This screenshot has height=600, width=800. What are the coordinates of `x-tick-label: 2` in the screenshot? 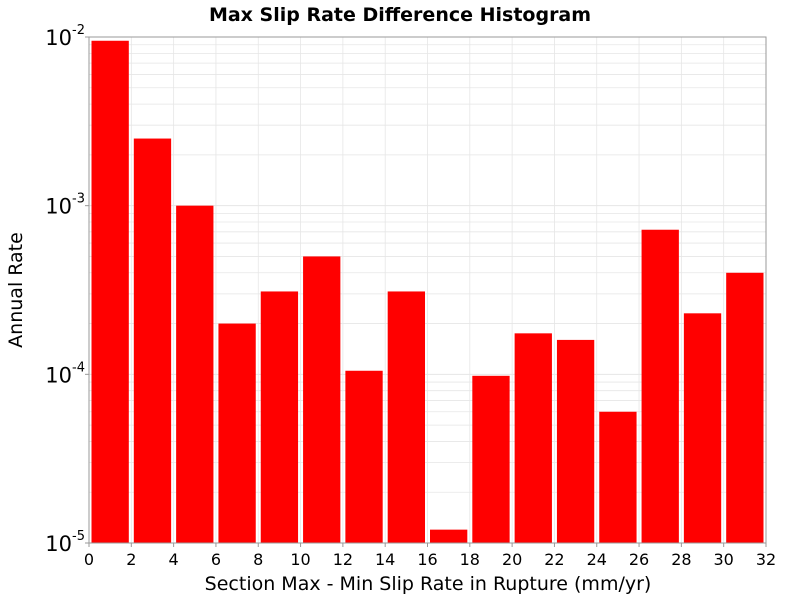 It's located at (131, 559).